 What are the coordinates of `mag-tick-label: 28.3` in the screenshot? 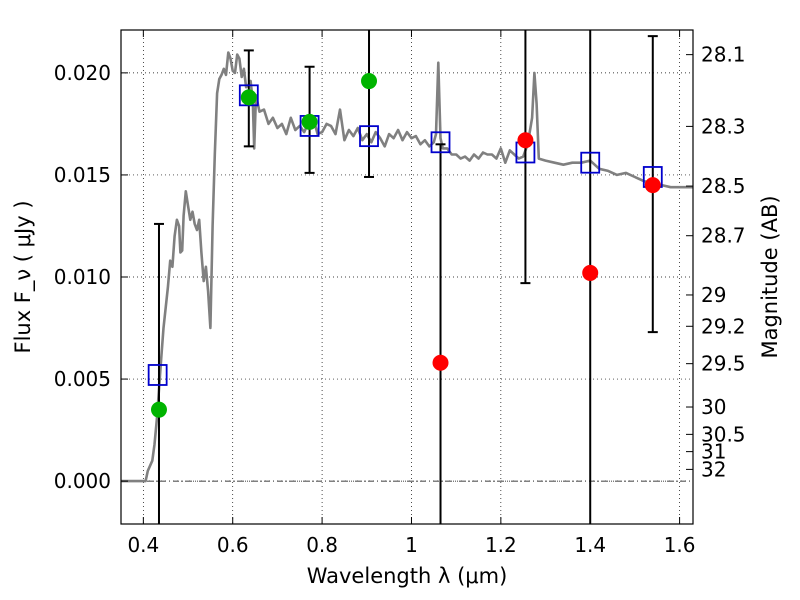 It's located at (723, 126).